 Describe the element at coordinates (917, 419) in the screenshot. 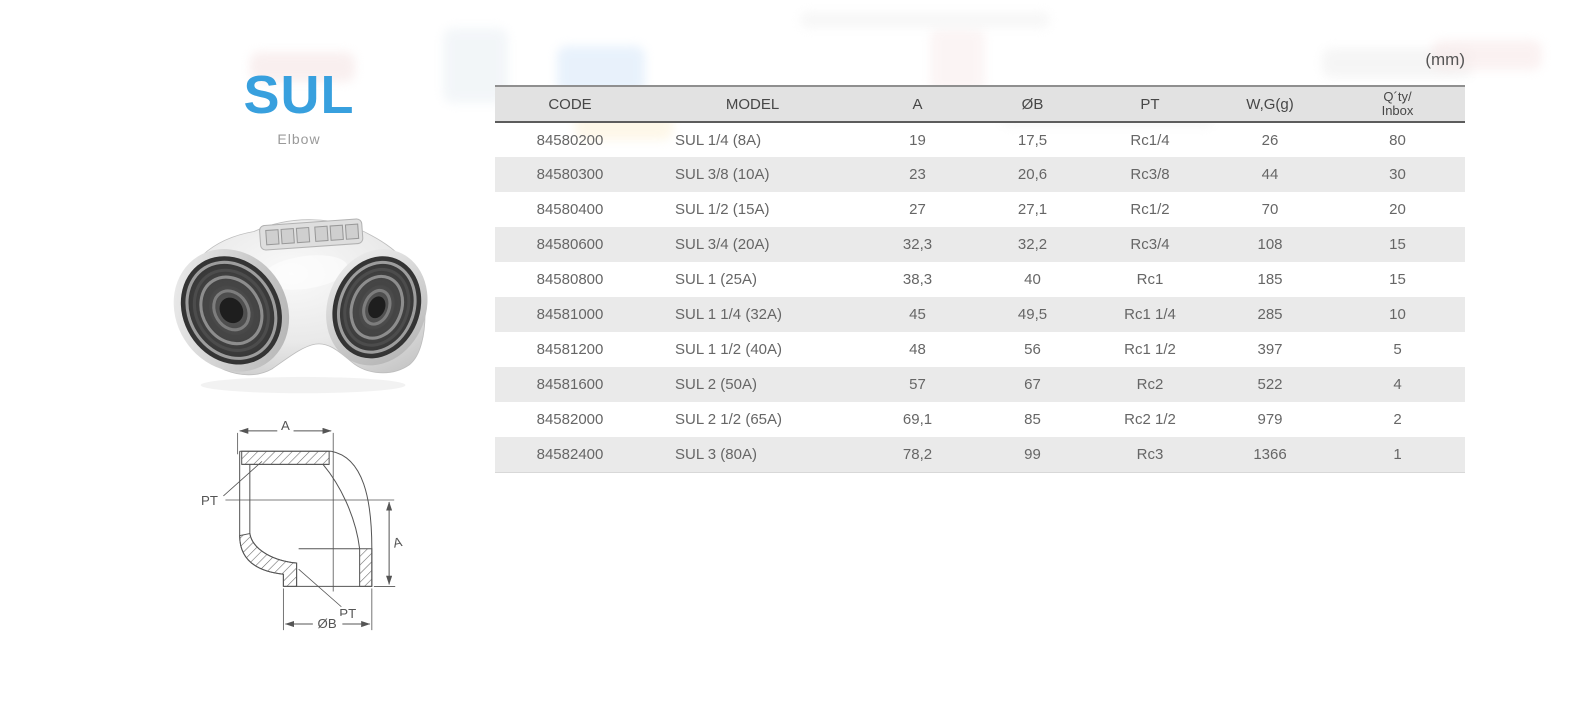

I see `table-cell: 69,1` at that location.